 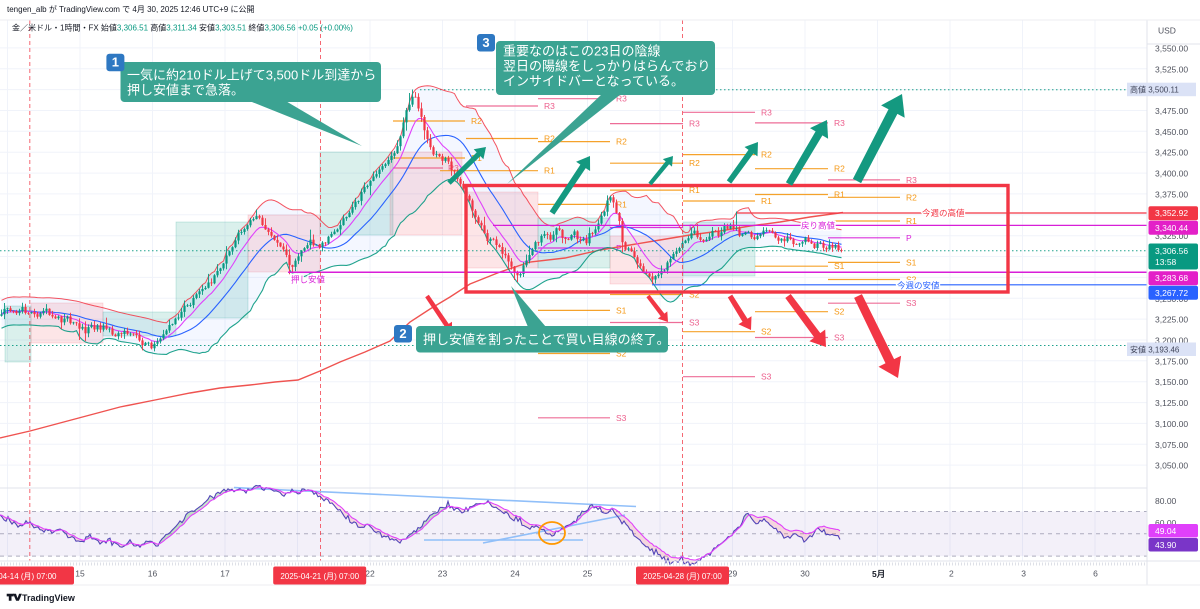 I want to click on svg-text: 3,475.00, so click(x=1171, y=111).